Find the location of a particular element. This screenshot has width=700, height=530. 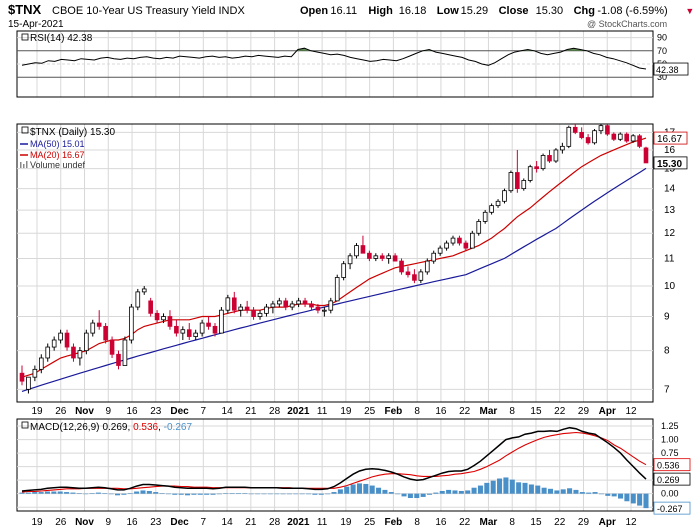

macd-signal-line is located at coordinates (334, 462).